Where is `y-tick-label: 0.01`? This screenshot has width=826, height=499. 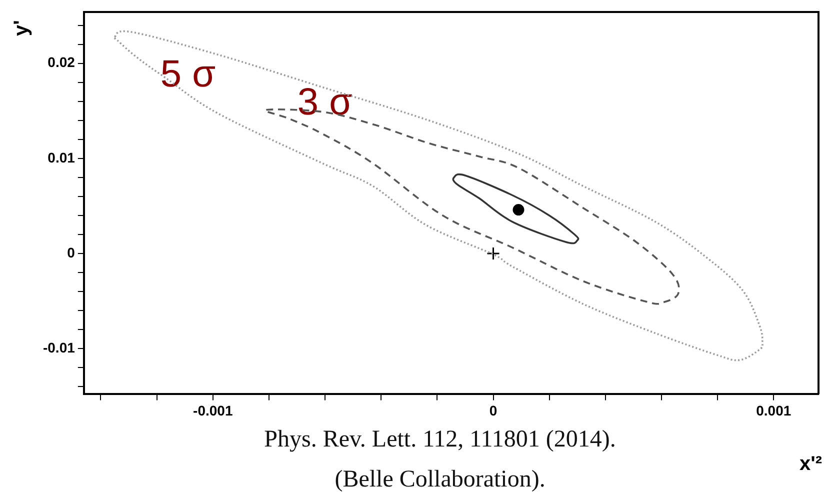
y-tick-label: 0.01 is located at coordinates (62, 157).